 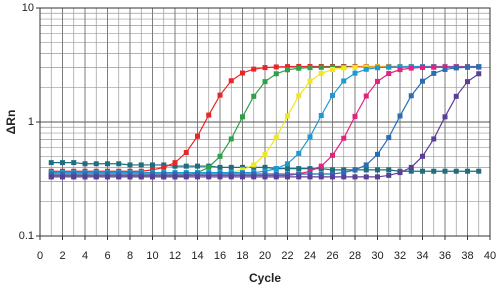 I want to click on y-tick-label: 10, so click(x=28, y=8).